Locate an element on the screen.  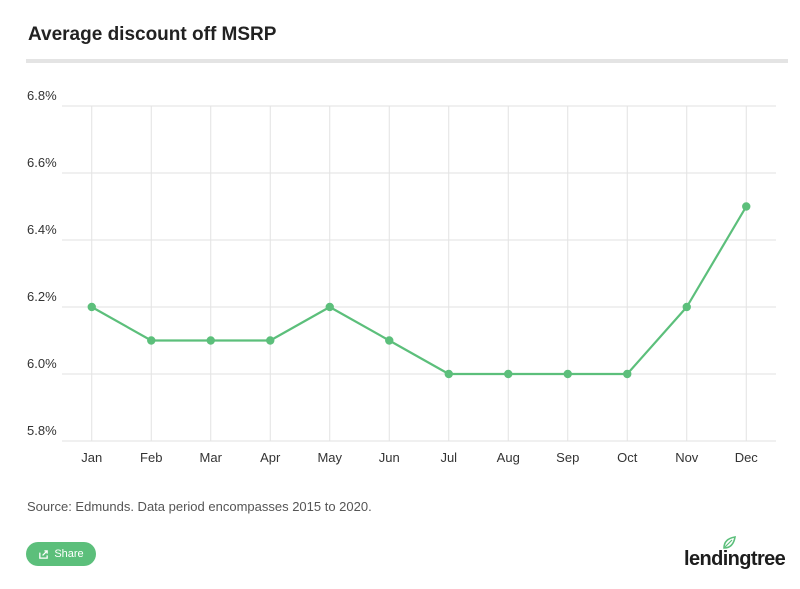
x-tick-label: Jul is located at coordinates (448, 457).